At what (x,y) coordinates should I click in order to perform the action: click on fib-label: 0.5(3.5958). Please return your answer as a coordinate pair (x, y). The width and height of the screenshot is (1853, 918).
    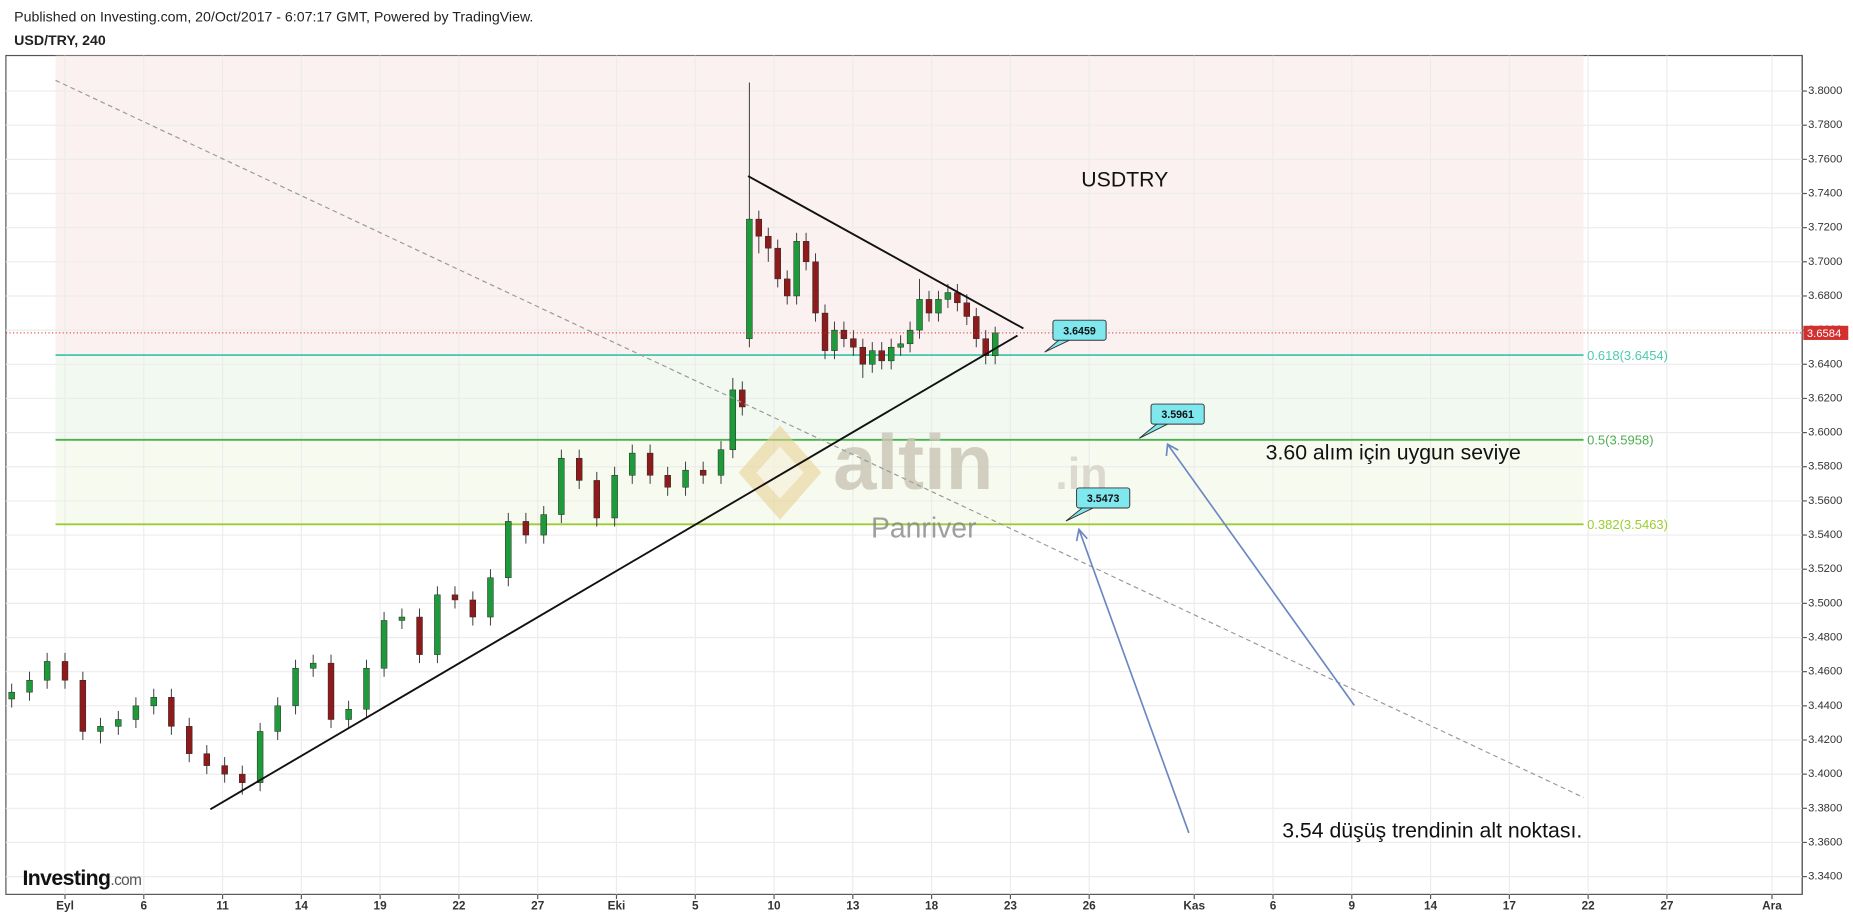
    Looking at the image, I should click on (1620, 439).